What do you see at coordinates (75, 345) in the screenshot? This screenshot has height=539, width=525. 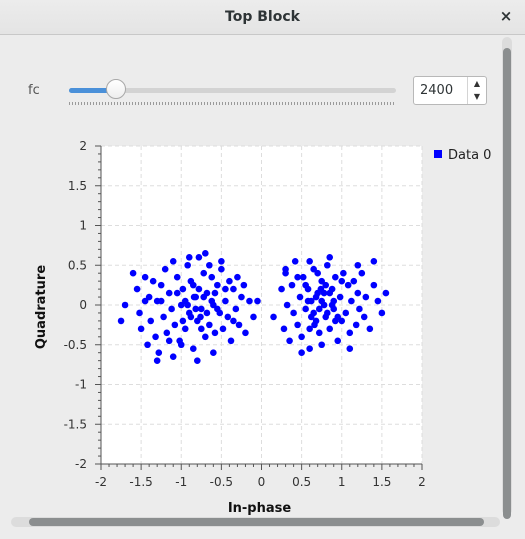 I see `y-tick-label: -0.5` at bounding box center [75, 345].